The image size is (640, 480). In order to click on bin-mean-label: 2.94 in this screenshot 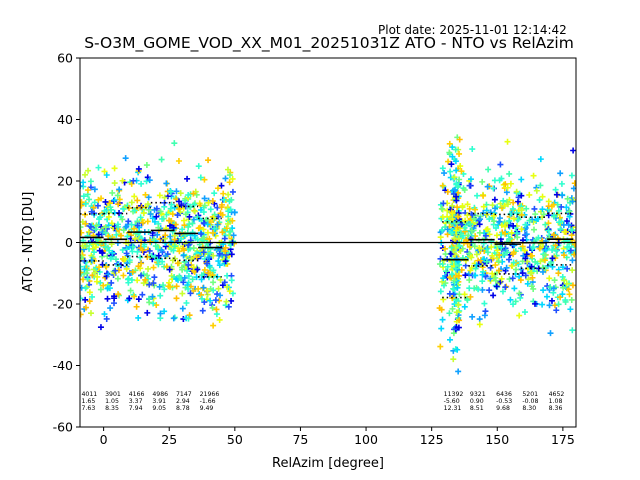, I will do `click(183, 401)`.